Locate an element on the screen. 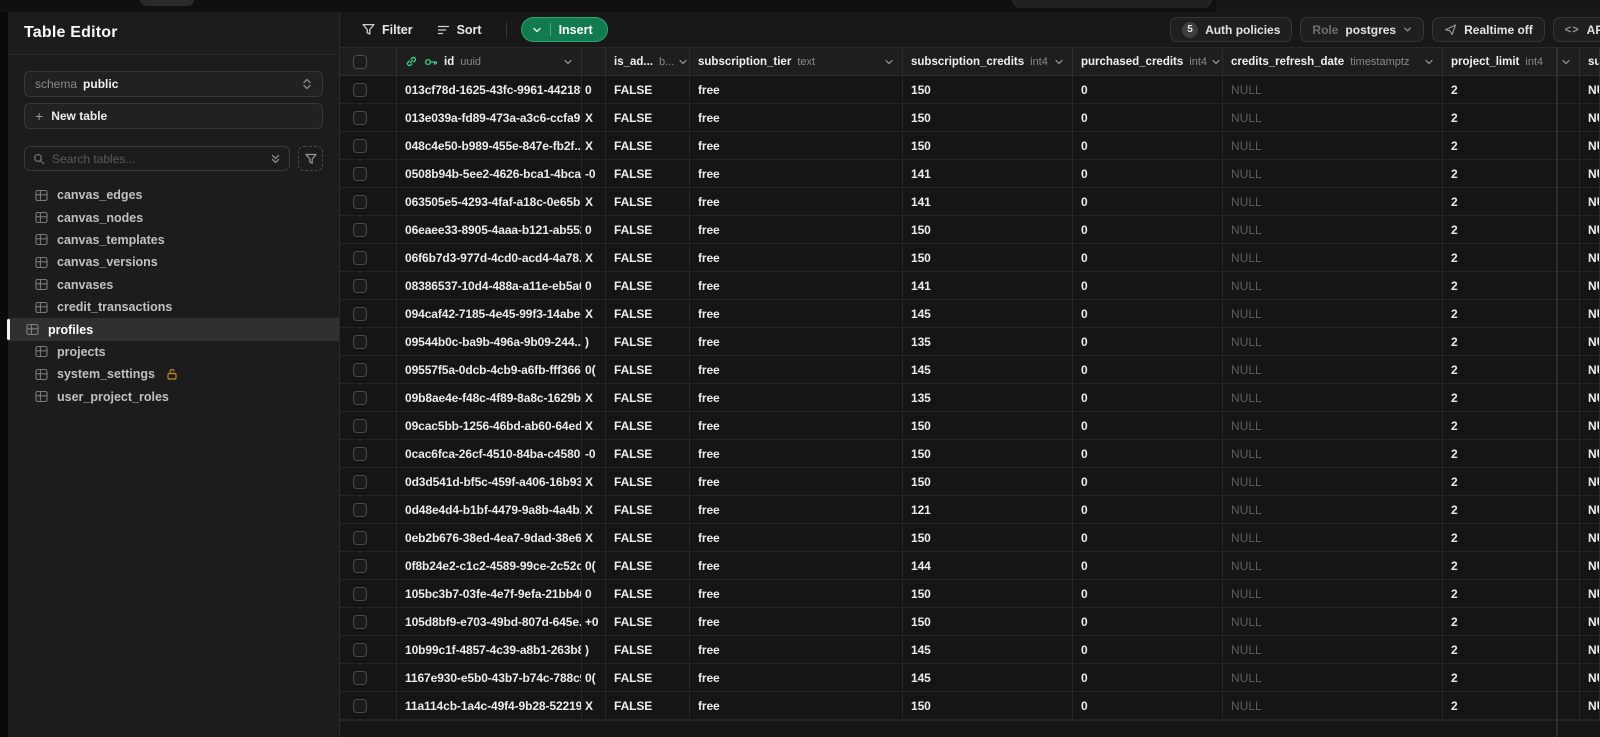 The height and width of the screenshot is (737, 1600). role-selector: Role postgres is located at coordinates (1362, 29).